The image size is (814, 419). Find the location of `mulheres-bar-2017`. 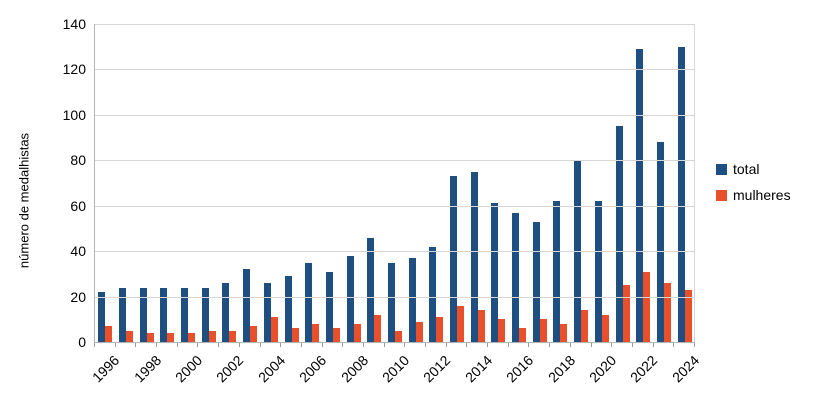

mulheres-bar-2017 is located at coordinates (543, 330).